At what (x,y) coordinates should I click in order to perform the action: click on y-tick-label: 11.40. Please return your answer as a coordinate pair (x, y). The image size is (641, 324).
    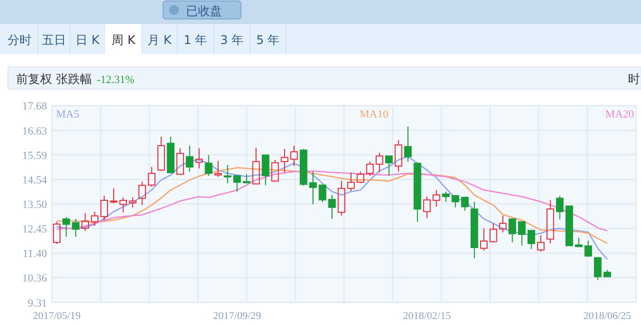
    Looking at the image, I should click on (35, 254).